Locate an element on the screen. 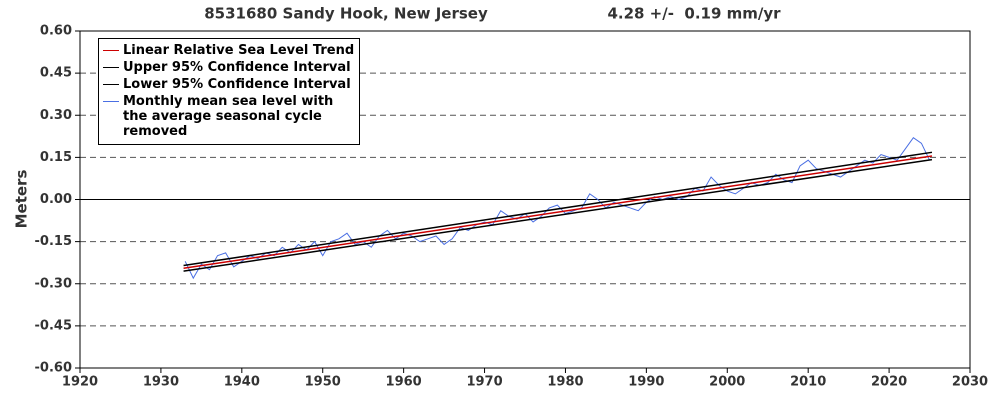 This screenshot has width=1000, height=400. legend-item: Lower 95% Confidence Interval is located at coordinates (229, 84).